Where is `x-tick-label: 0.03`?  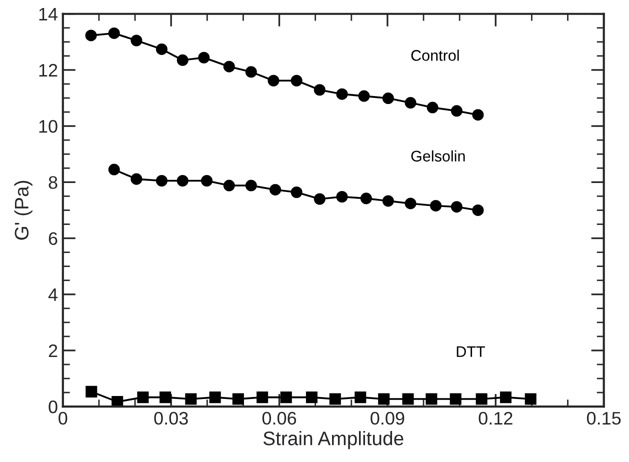
x-tick-label: 0.03 is located at coordinates (171, 418).